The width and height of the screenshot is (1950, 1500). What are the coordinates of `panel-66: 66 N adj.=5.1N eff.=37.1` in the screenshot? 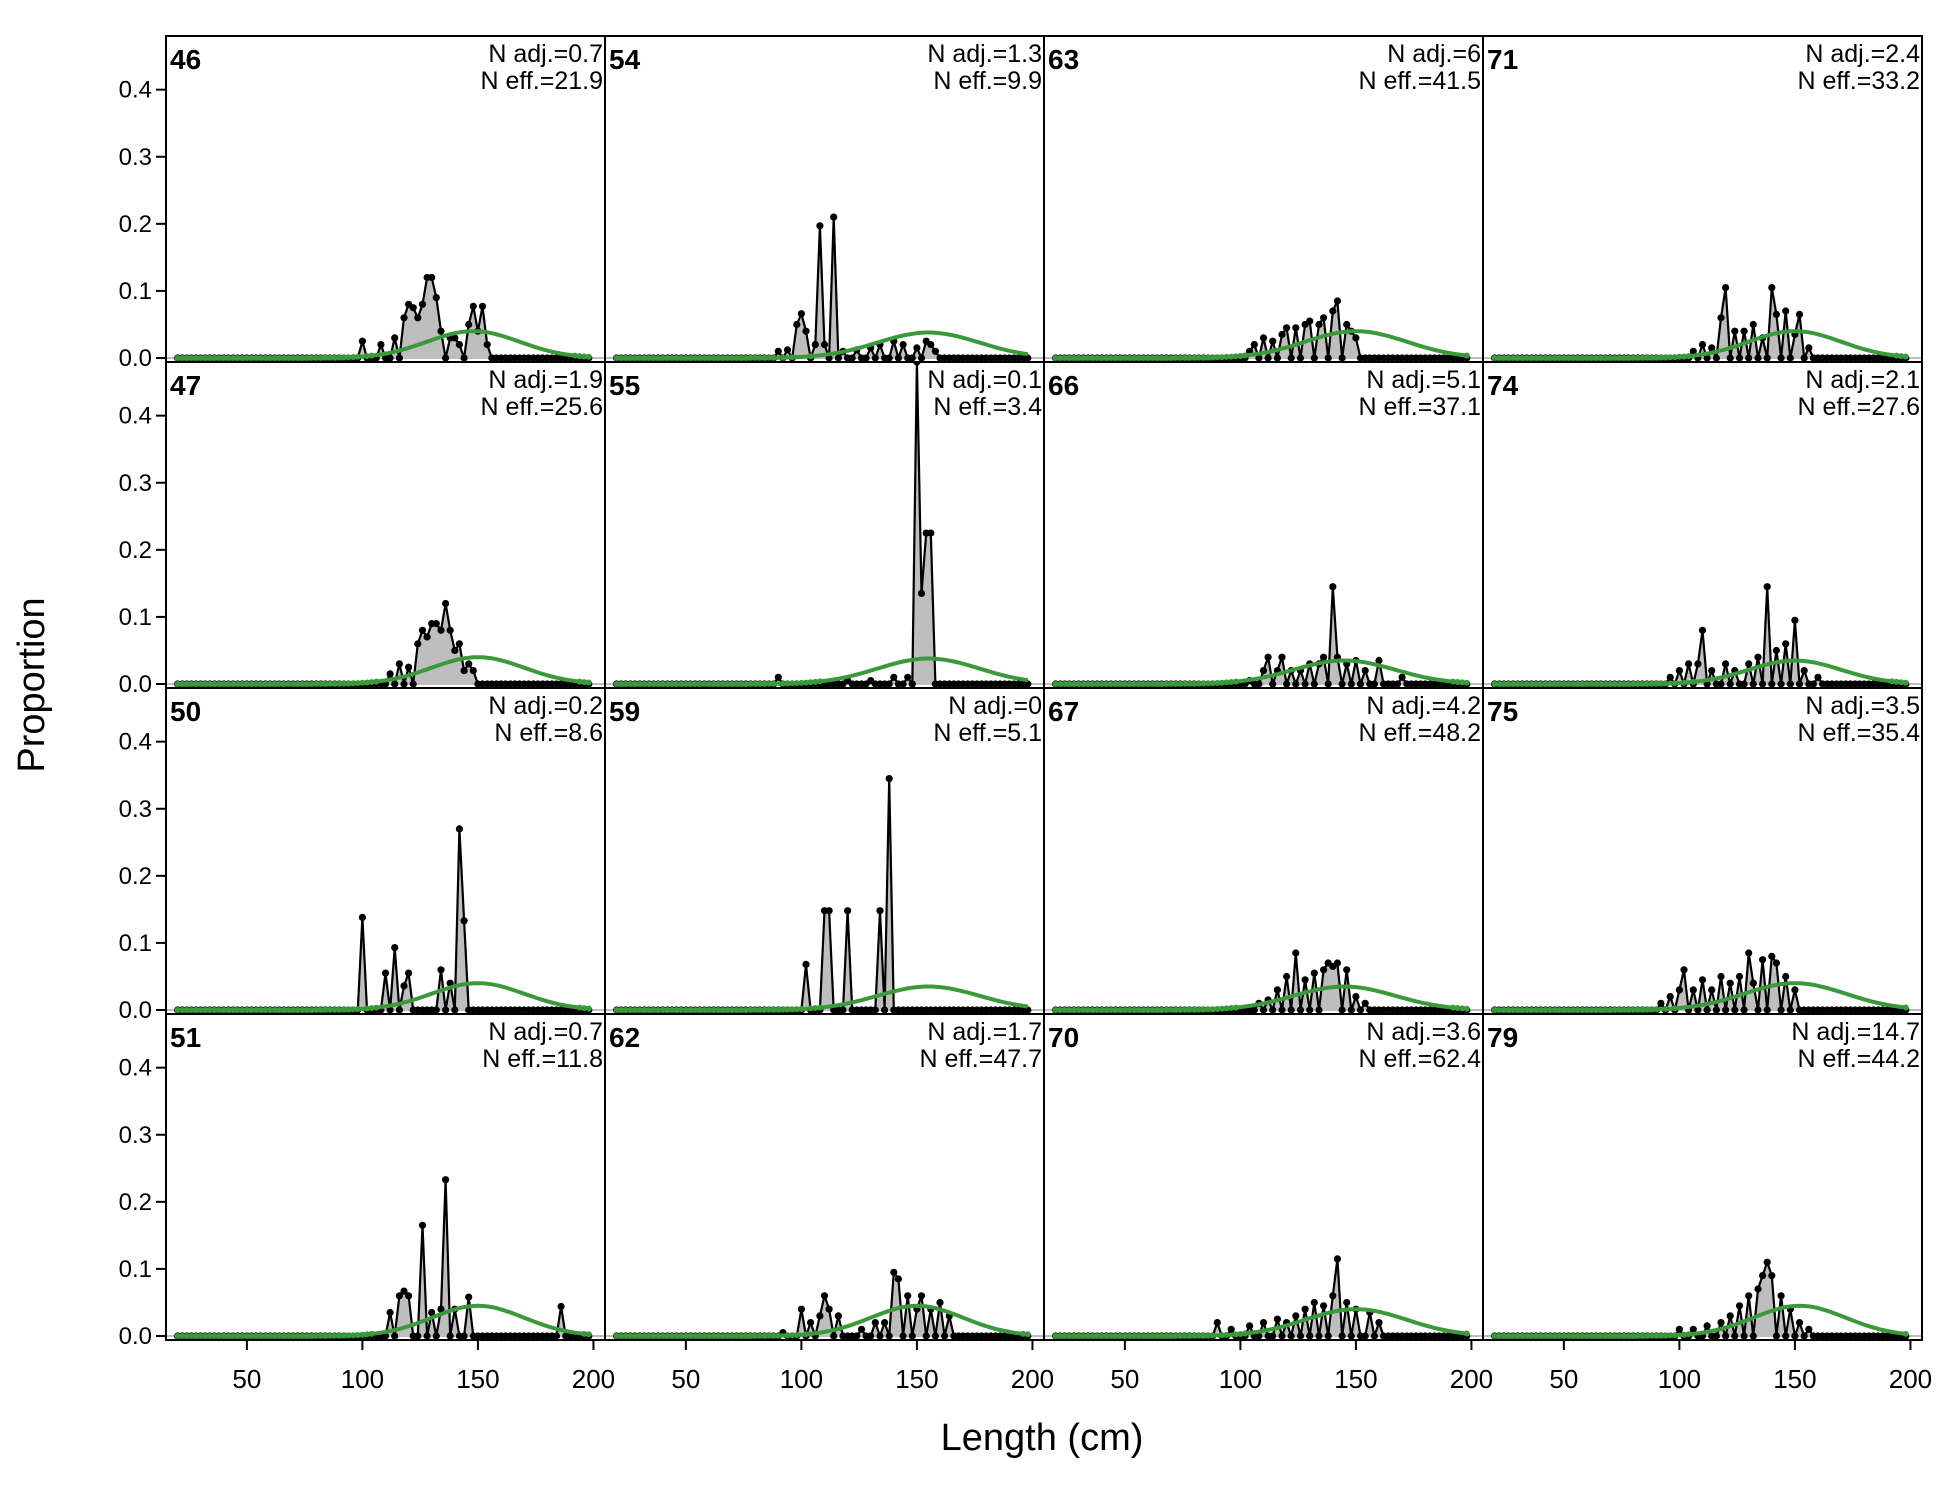 It's located at (1263, 525).